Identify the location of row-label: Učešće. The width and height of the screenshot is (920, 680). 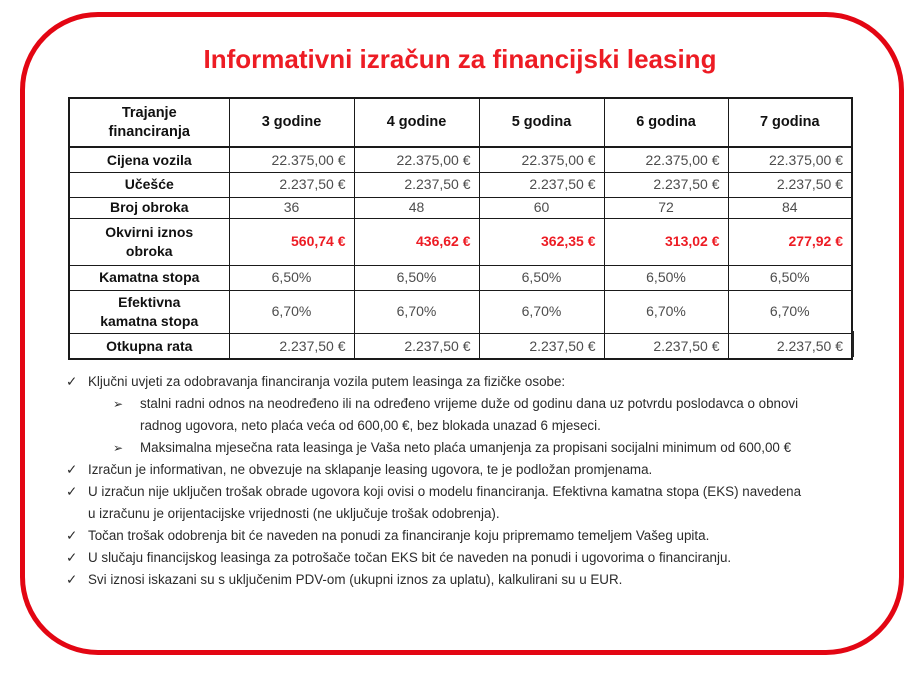
(149, 184).